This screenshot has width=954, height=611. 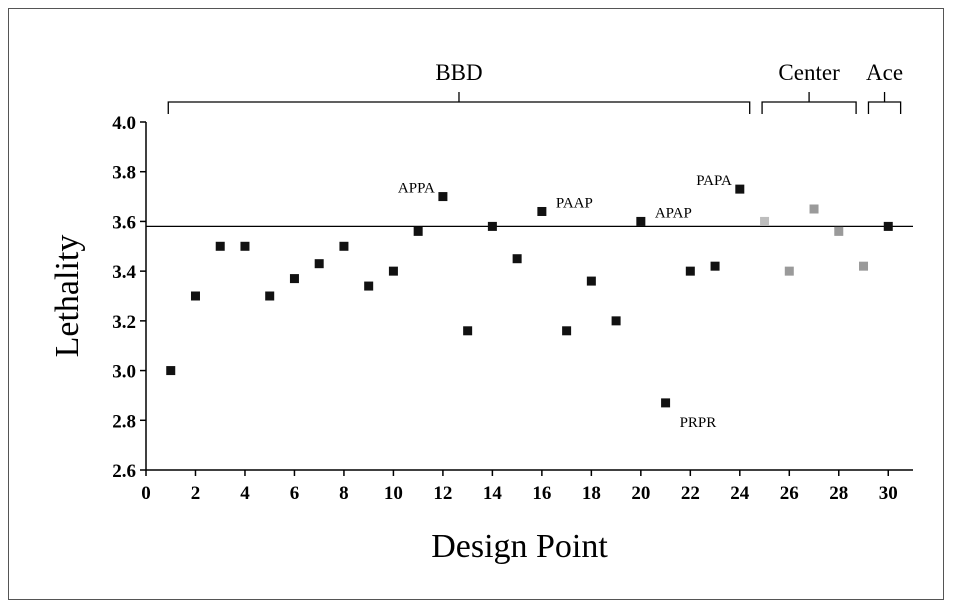 I want to click on x-tick-label: 30, so click(x=888, y=493).